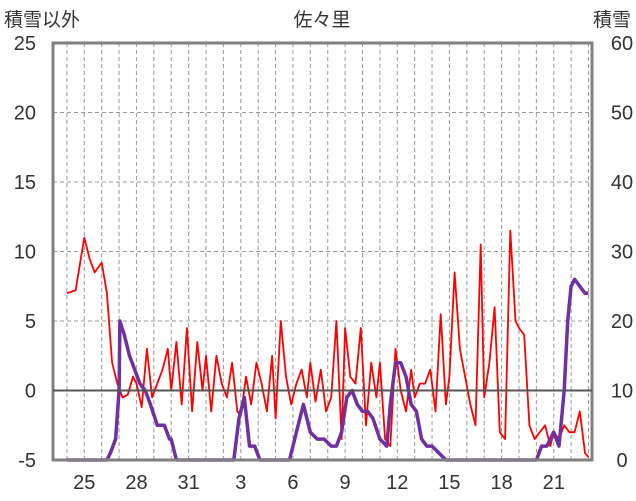 This screenshot has width=636, height=501. I want to click on x-tick-label: 28, so click(136, 483).